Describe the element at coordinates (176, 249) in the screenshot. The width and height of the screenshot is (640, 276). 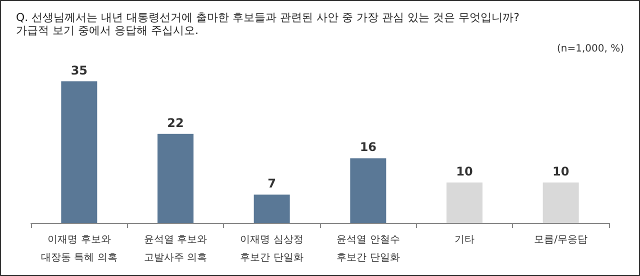
I see `x-tick-label: 윤석열 후보와 고발사주 의혹` at that location.